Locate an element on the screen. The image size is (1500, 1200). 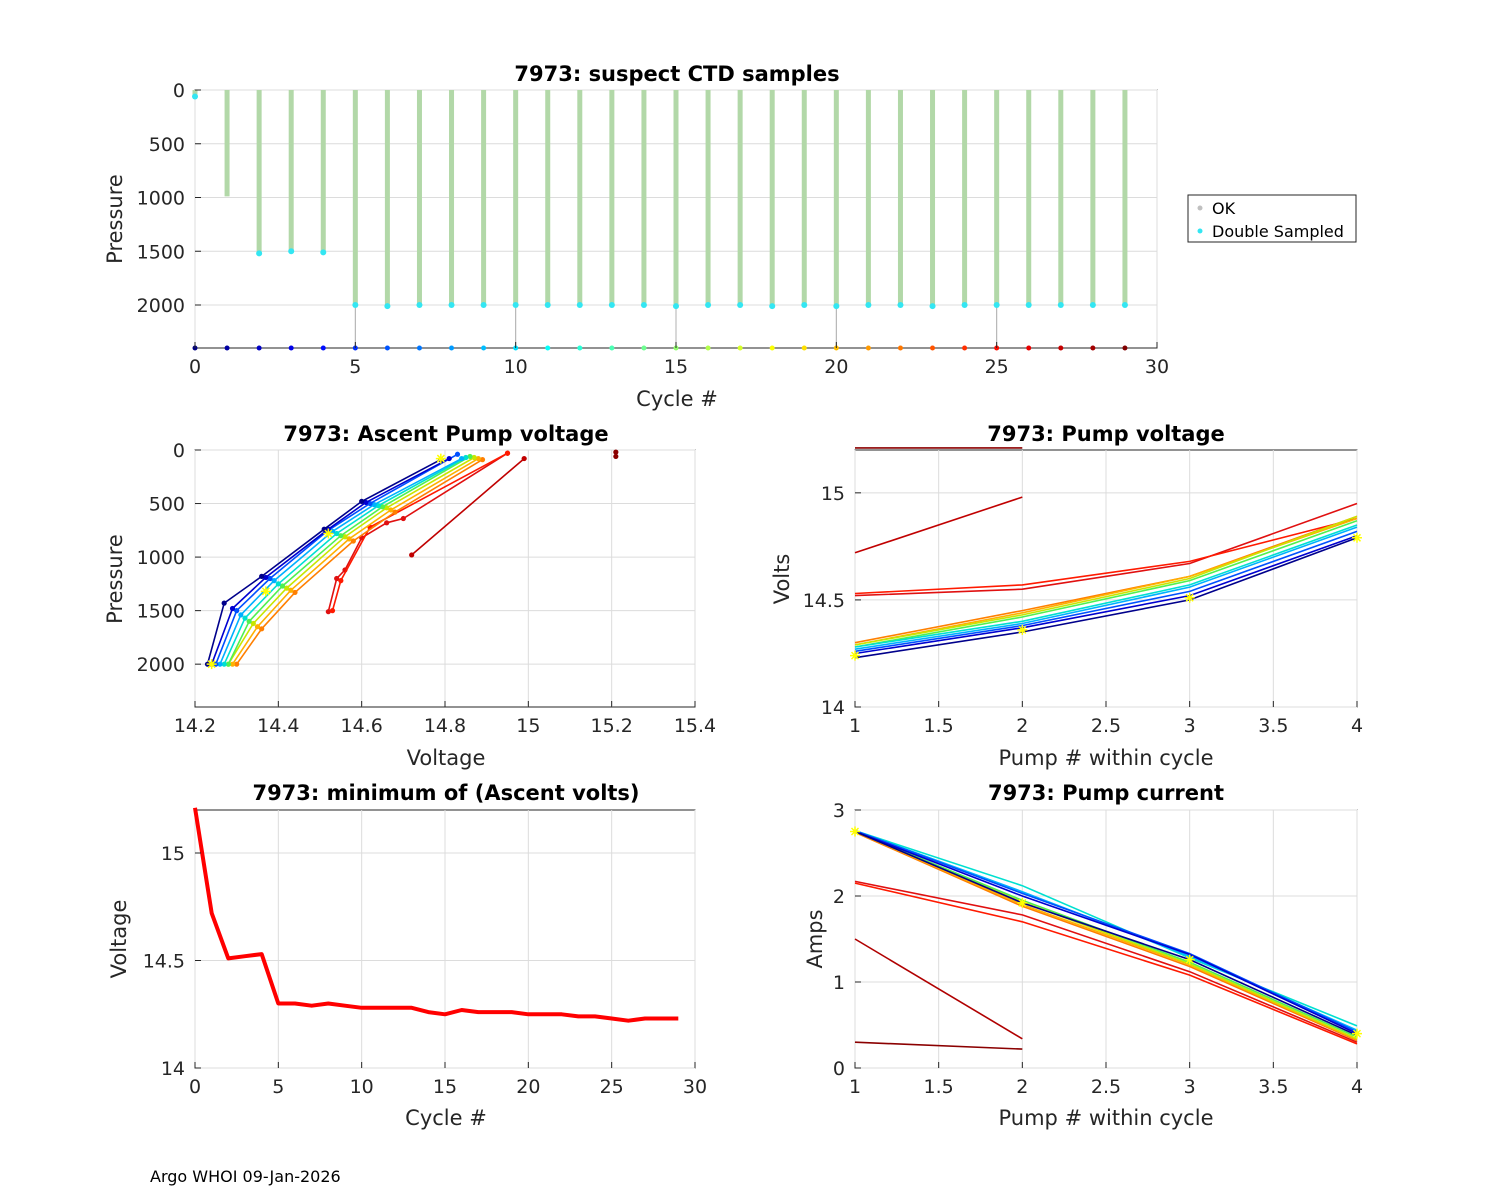
pump-current-y-ticks: 0 1 2 3 is located at coordinates (847, 940).